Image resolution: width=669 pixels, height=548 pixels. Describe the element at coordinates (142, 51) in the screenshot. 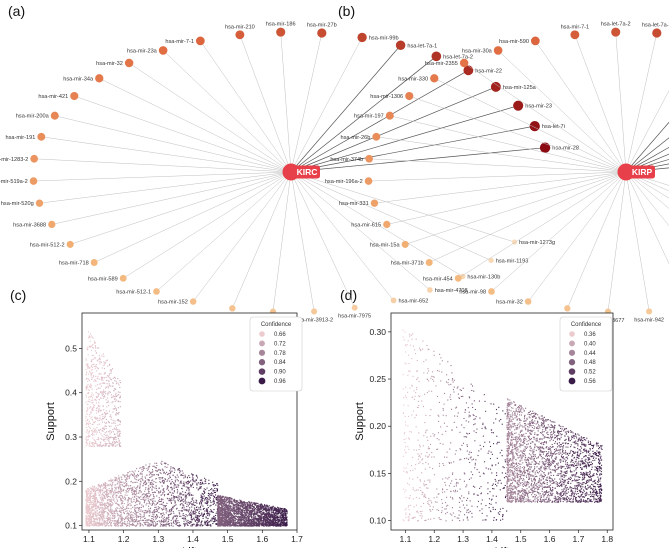

I see `node-label-hsa-mir-23a: hsa-mir-23a` at that location.